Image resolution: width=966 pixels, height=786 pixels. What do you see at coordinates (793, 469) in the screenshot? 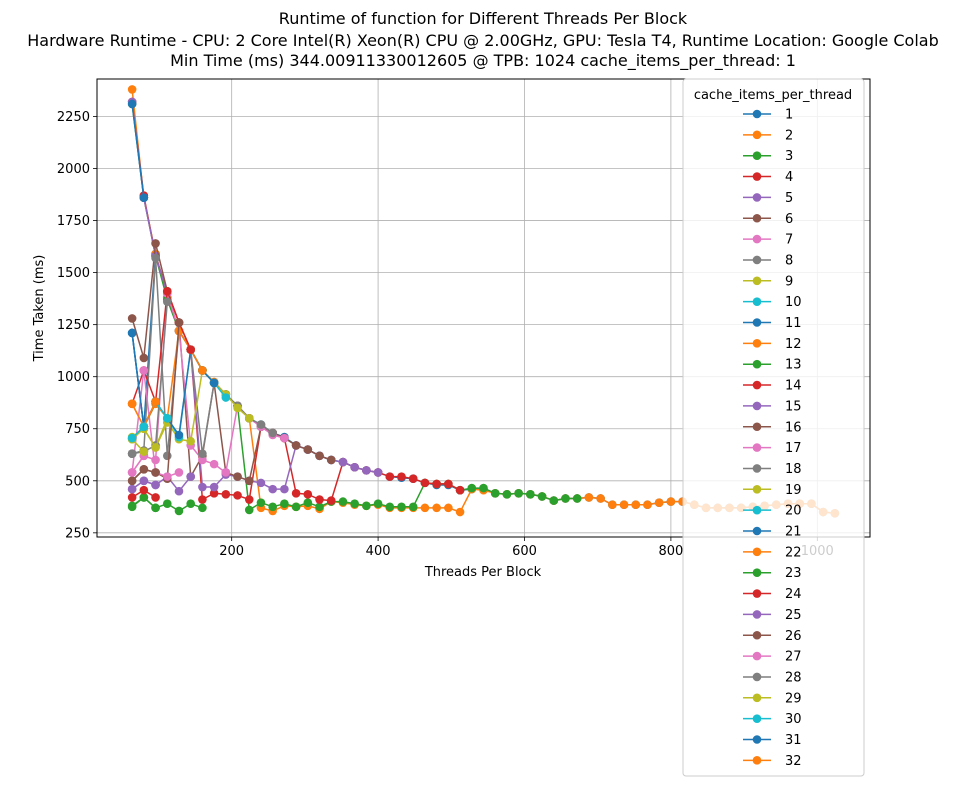
I see `legend-label: 18` at bounding box center [793, 469].